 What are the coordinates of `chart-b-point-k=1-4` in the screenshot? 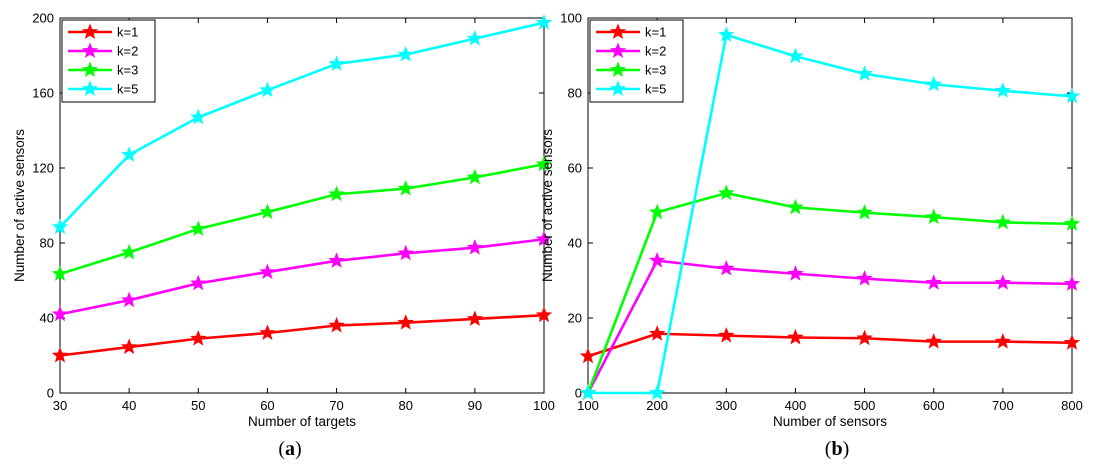 It's located at (864, 337).